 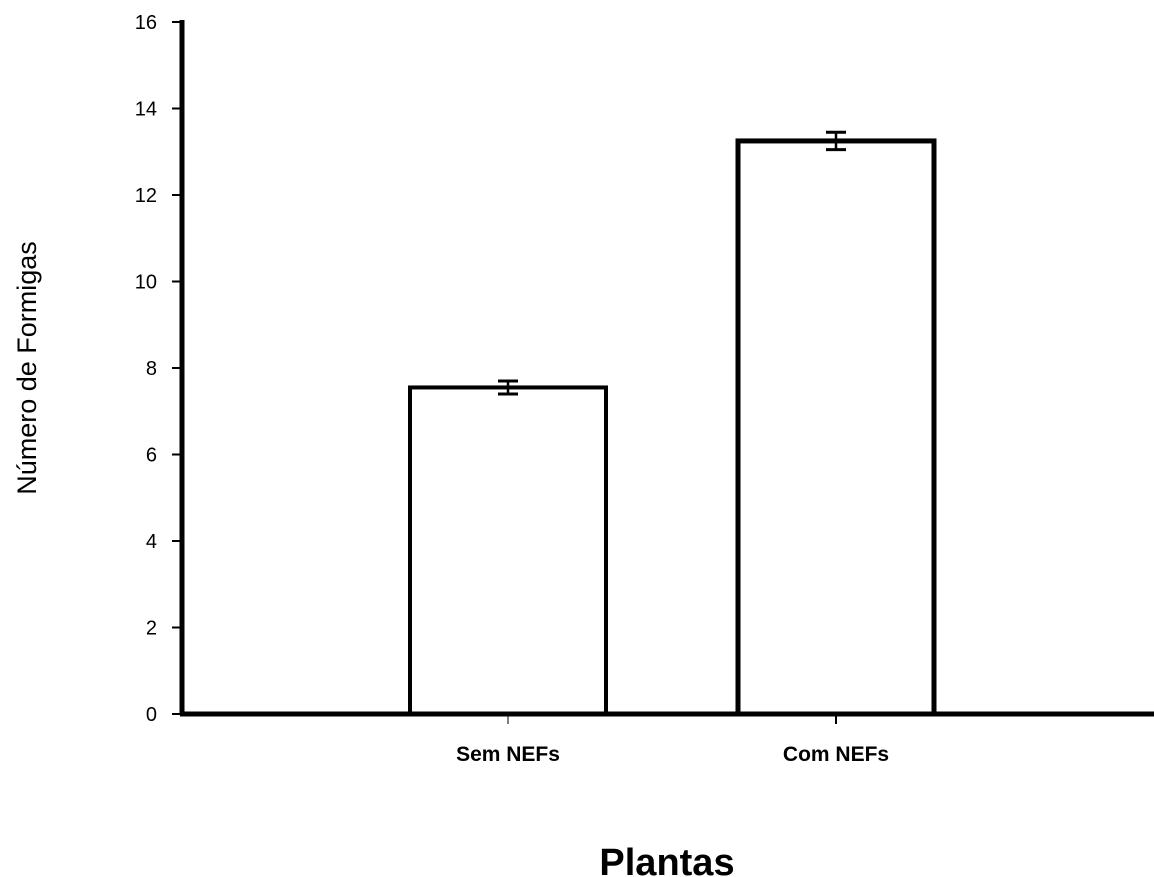 I want to click on error-bars-layer, so click(x=672, y=263).